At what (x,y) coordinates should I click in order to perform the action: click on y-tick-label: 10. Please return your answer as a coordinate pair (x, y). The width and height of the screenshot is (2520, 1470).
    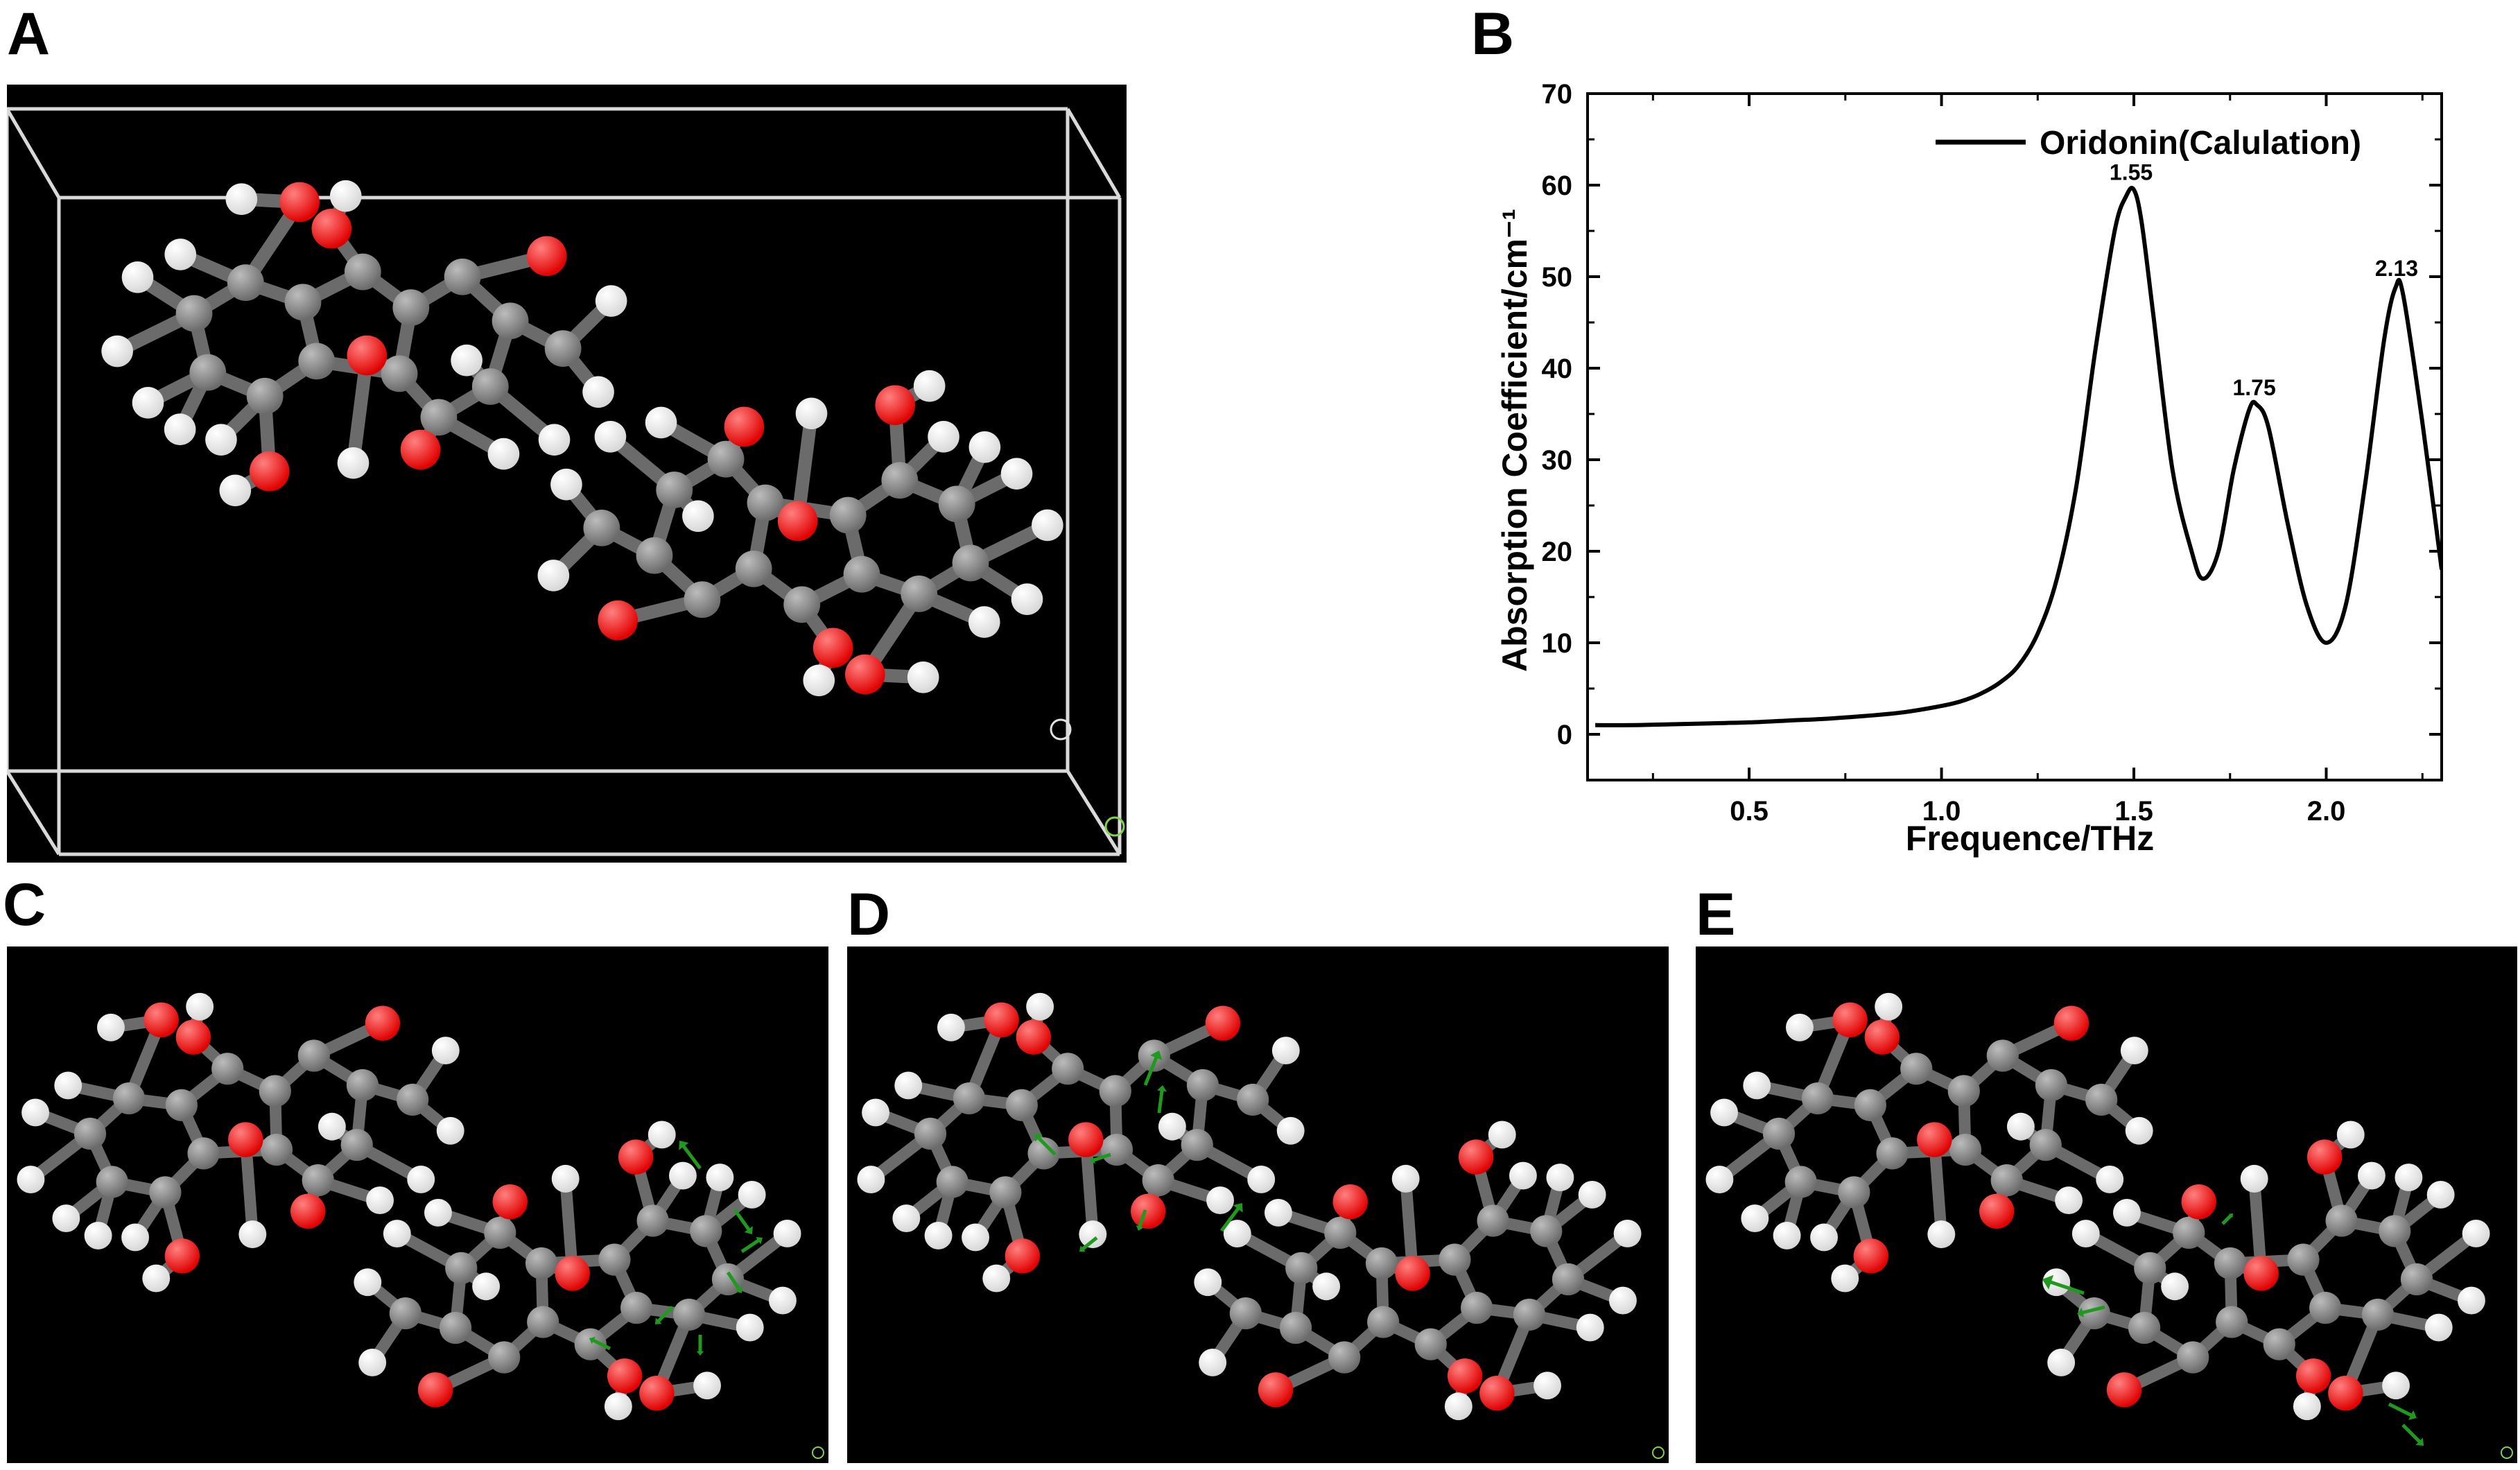
    Looking at the image, I should click on (1557, 643).